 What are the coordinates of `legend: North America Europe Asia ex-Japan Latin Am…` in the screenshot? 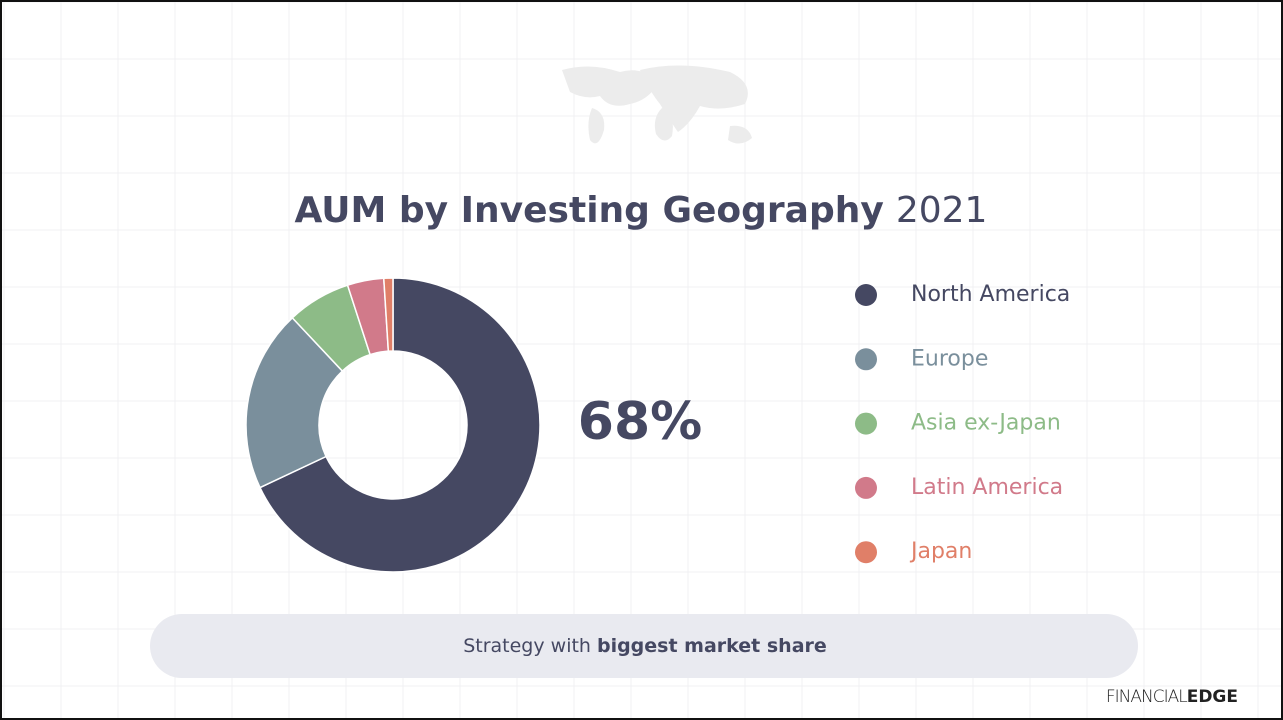 It's located at (962, 423).